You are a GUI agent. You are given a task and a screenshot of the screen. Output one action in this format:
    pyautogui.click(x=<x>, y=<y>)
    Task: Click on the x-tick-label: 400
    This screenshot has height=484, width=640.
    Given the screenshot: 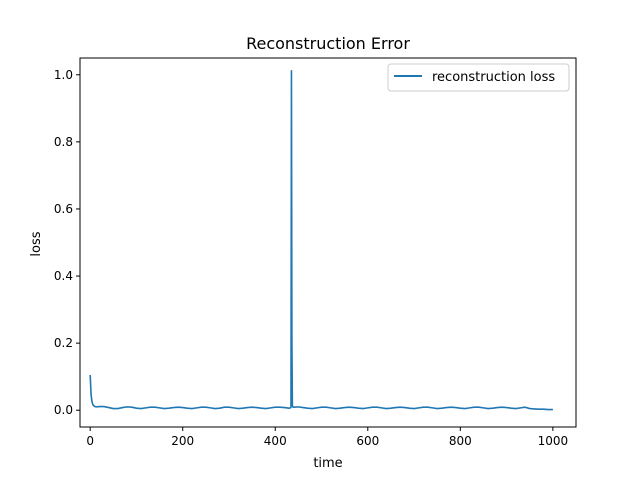 What is the action you would take?
    pyautogui.click(x=275, y=441)
    